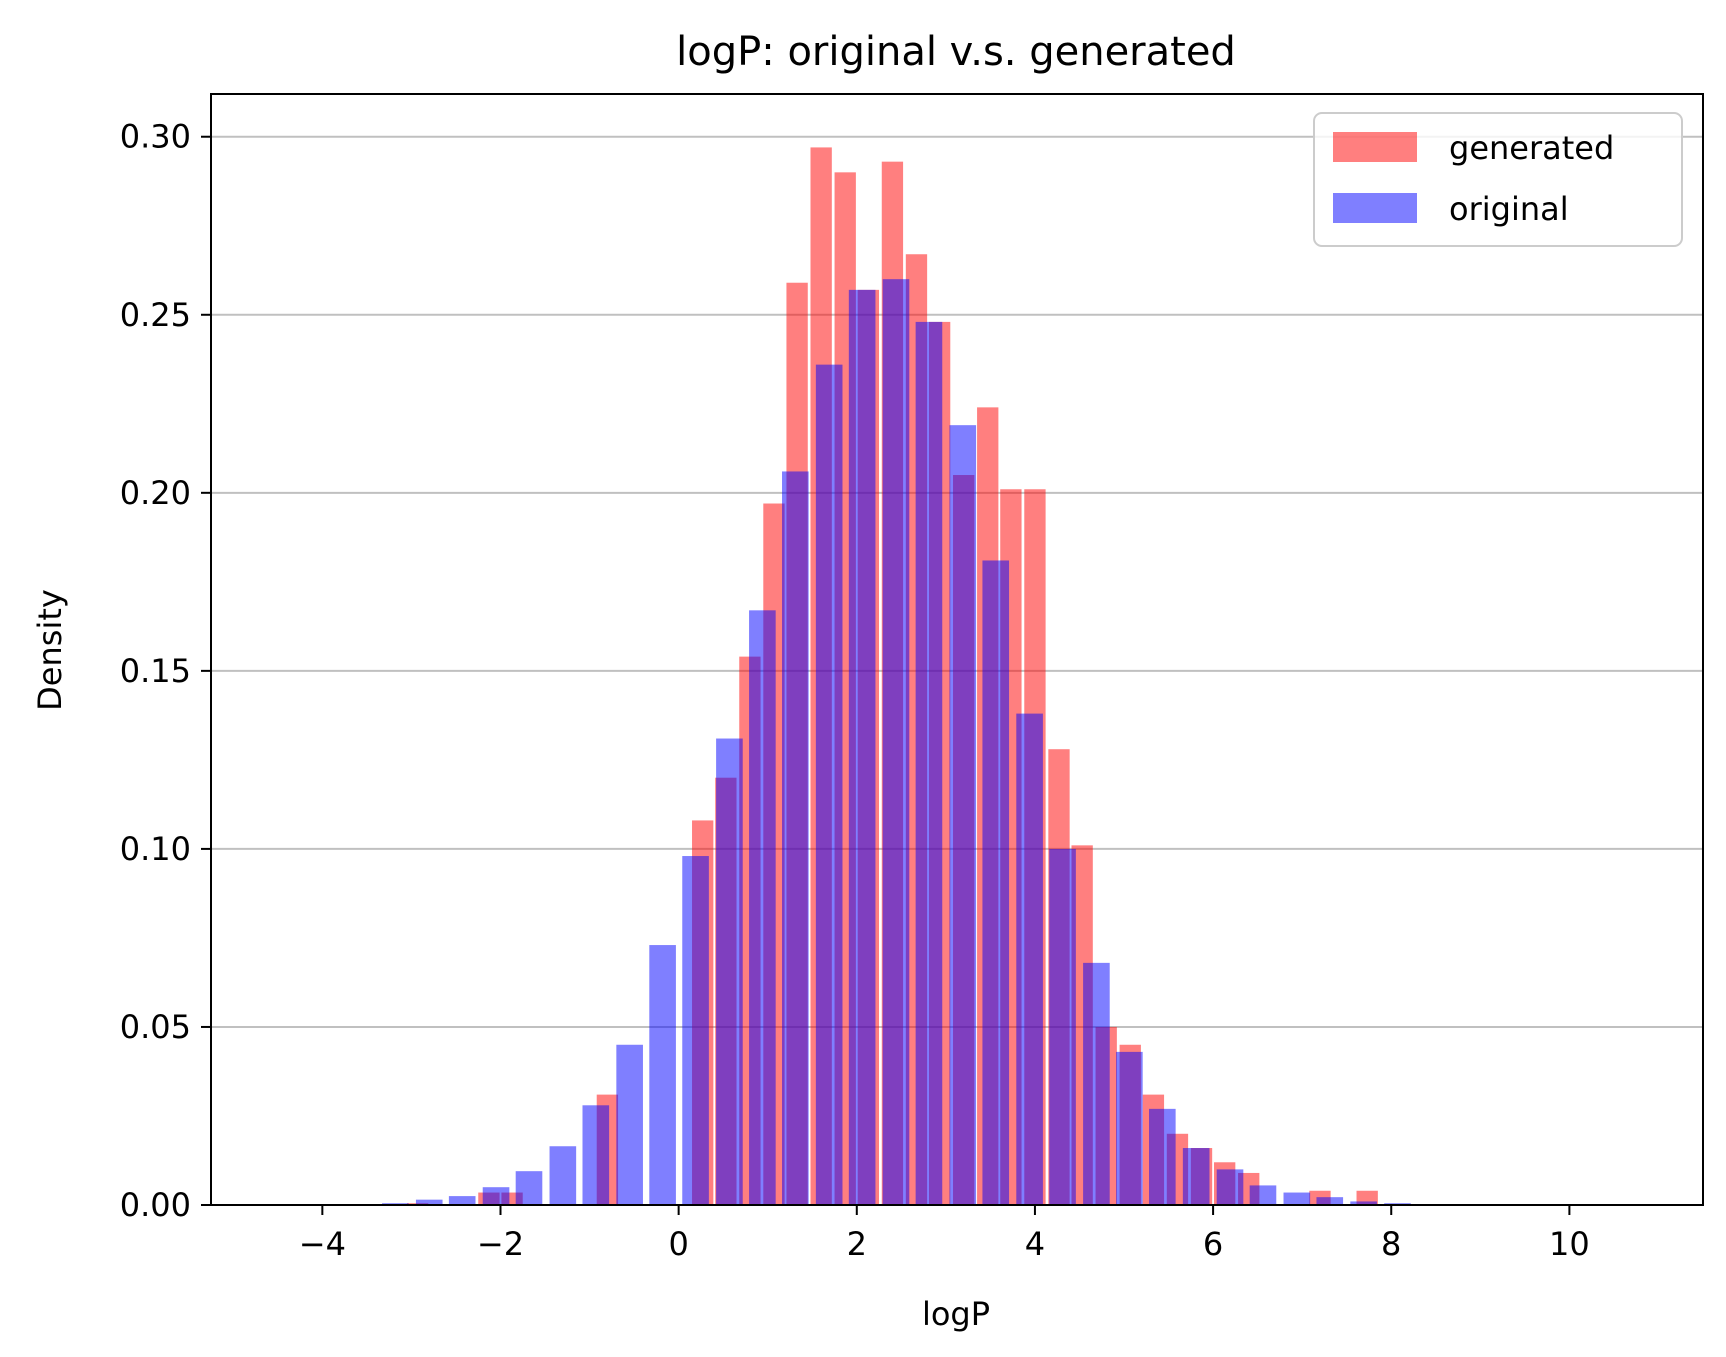 The image size is (1726, 1357). What do you see at coordinates (1531, 148) in the screenshot?
I see `legend-label-generated: generated` at bounding box center [1531, 148].